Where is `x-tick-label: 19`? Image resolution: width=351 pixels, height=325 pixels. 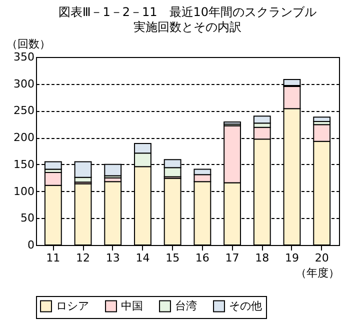 x-tick-label: 19 is located at coordinates (291, 258).